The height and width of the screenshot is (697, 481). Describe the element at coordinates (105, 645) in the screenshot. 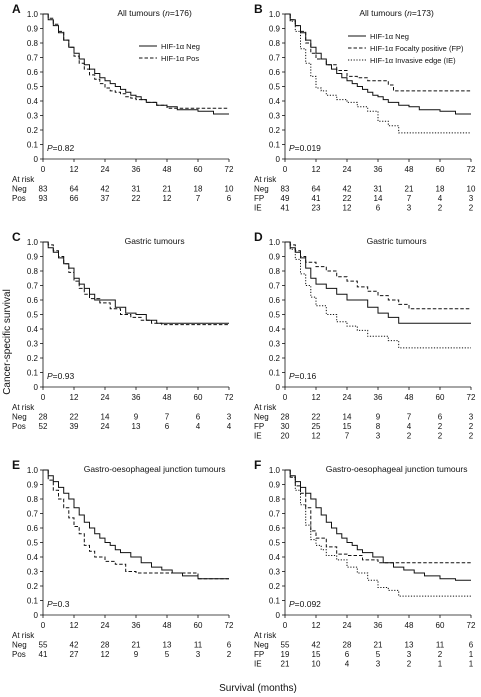

I see `at-risk-count: 28` at that location.